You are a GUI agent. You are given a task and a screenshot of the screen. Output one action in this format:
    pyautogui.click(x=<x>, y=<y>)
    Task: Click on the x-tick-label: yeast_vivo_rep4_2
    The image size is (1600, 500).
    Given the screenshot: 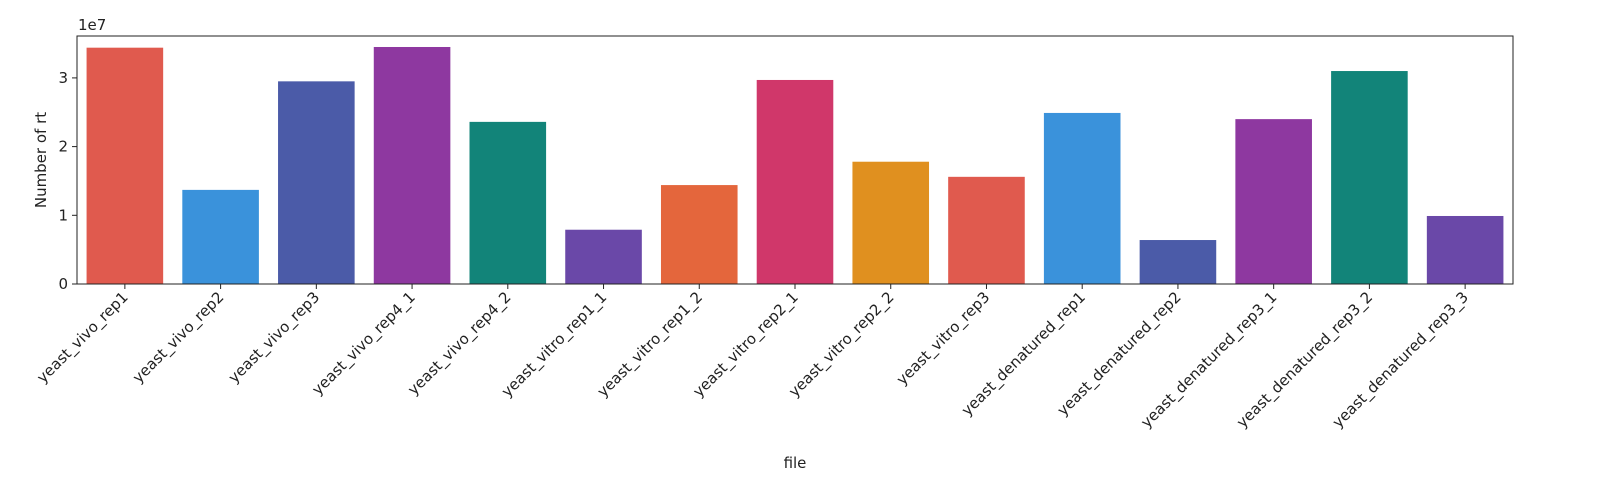 What is the action you would take?
    pyautogui.click(x=459, y=343)
    